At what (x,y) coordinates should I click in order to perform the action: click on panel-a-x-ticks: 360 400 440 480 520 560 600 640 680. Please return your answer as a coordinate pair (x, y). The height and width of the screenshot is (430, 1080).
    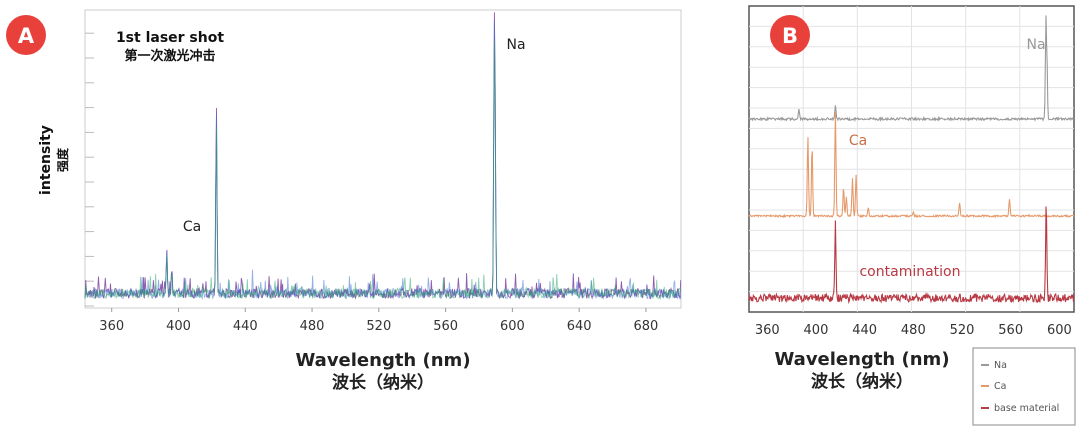
    Looking at the image, I should click on (378, 321).